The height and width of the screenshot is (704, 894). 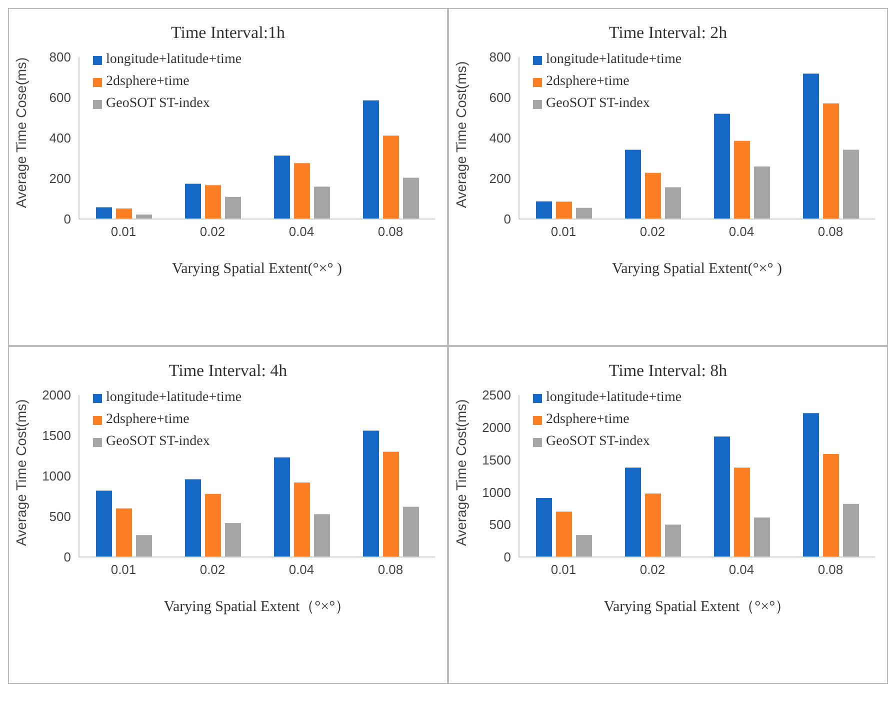 I want to click on y-tick-label: 2500, so click(x=496, y=395).